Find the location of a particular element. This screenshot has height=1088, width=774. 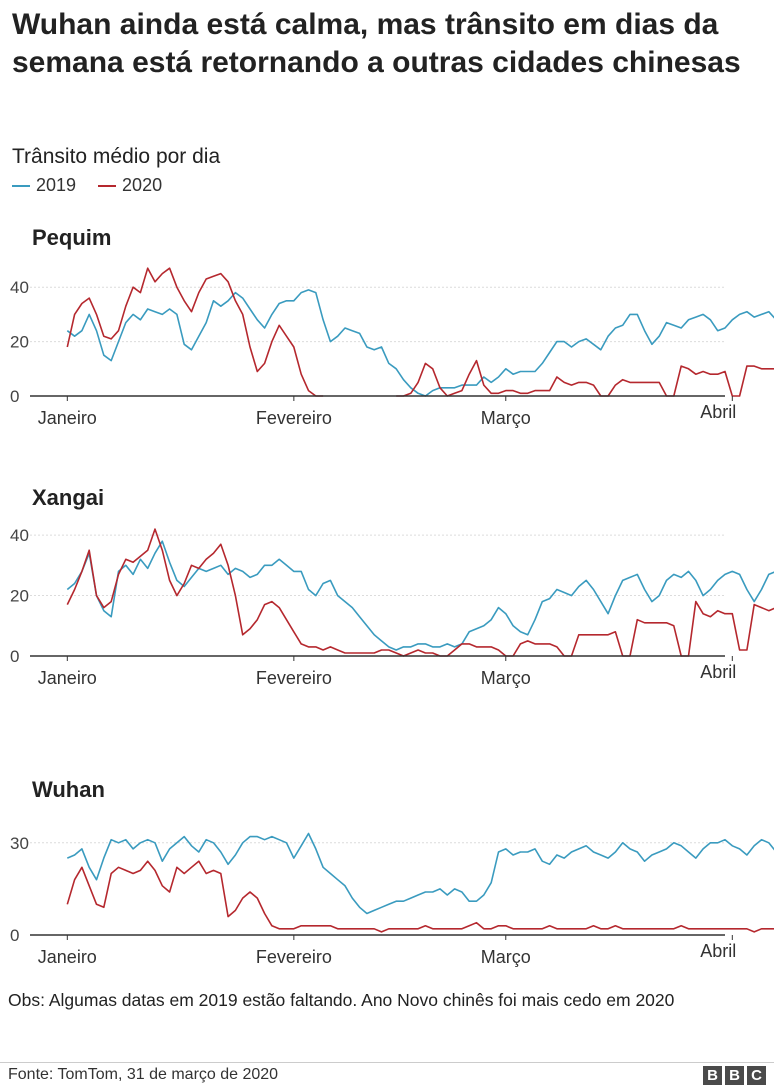

legend: 2019 2020 is located at coordinates (98, 185).